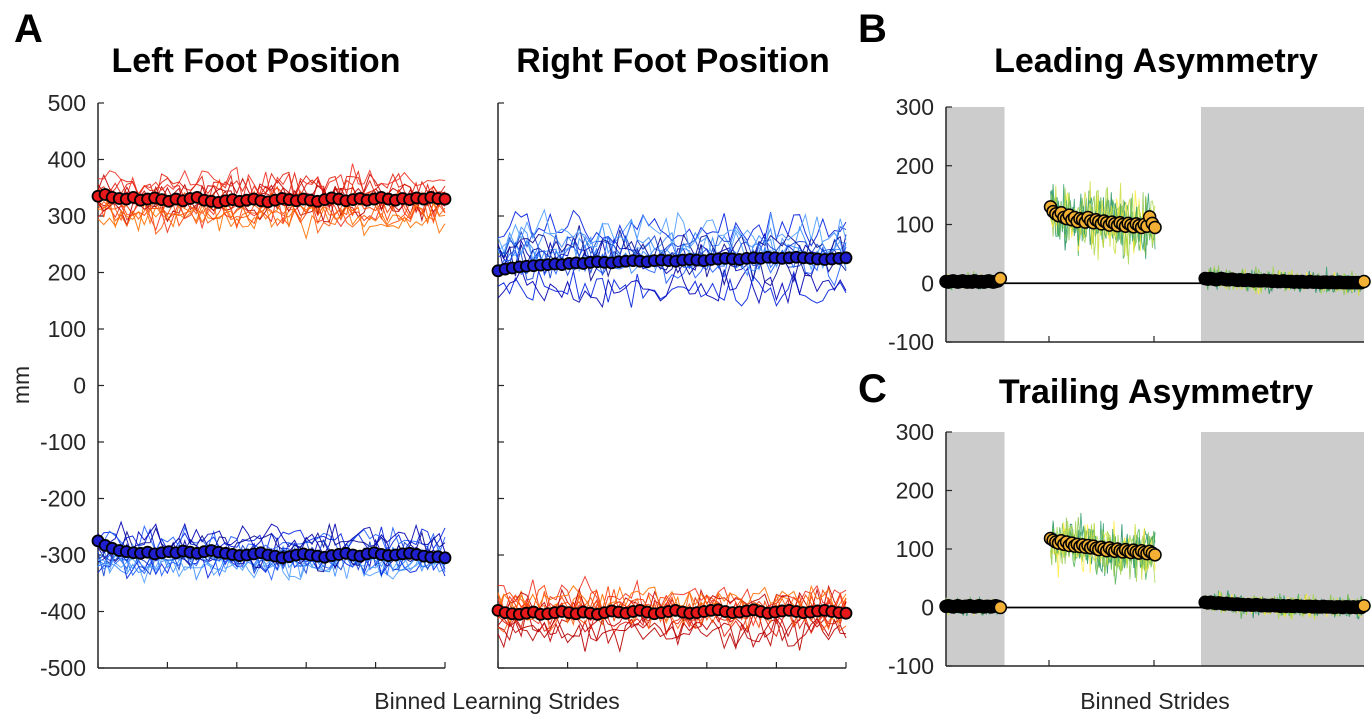 The width and height of the screenshot is (1371, 720). What do you see at coordinates (915, 166) in the screenshot?
I see `plot-lead-y-tick-label: 200` at bounding box center [915, 166].